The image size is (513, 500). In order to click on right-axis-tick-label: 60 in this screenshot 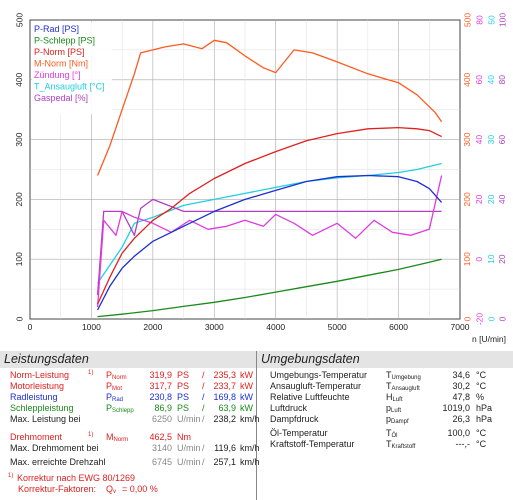, I will do `click(502, 140)`.